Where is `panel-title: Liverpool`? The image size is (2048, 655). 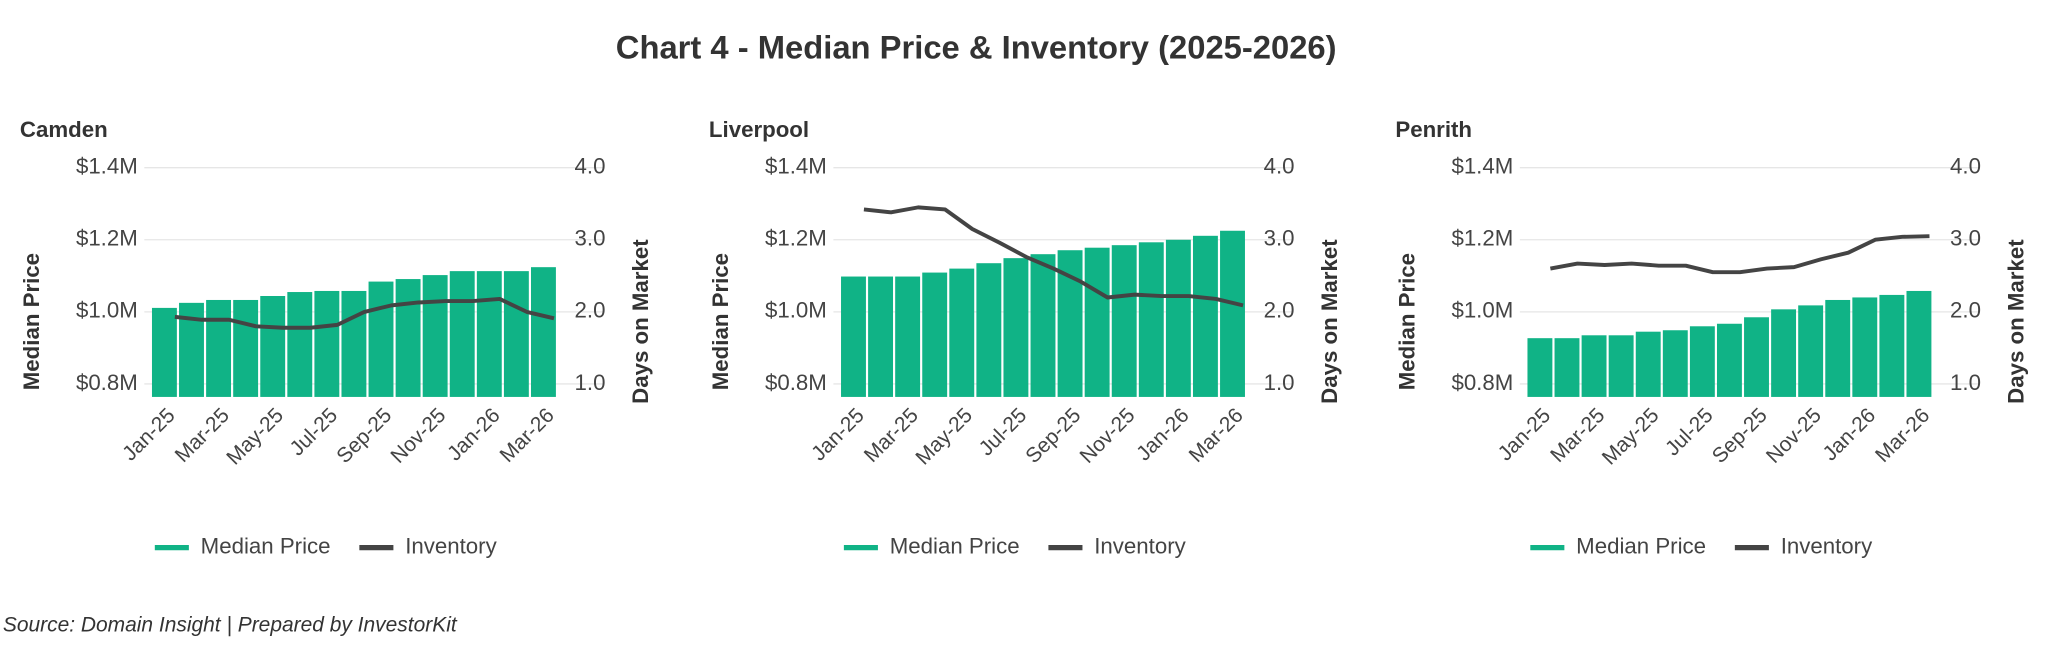
panel-title: Liverpool is located at coordinates (759, 129).